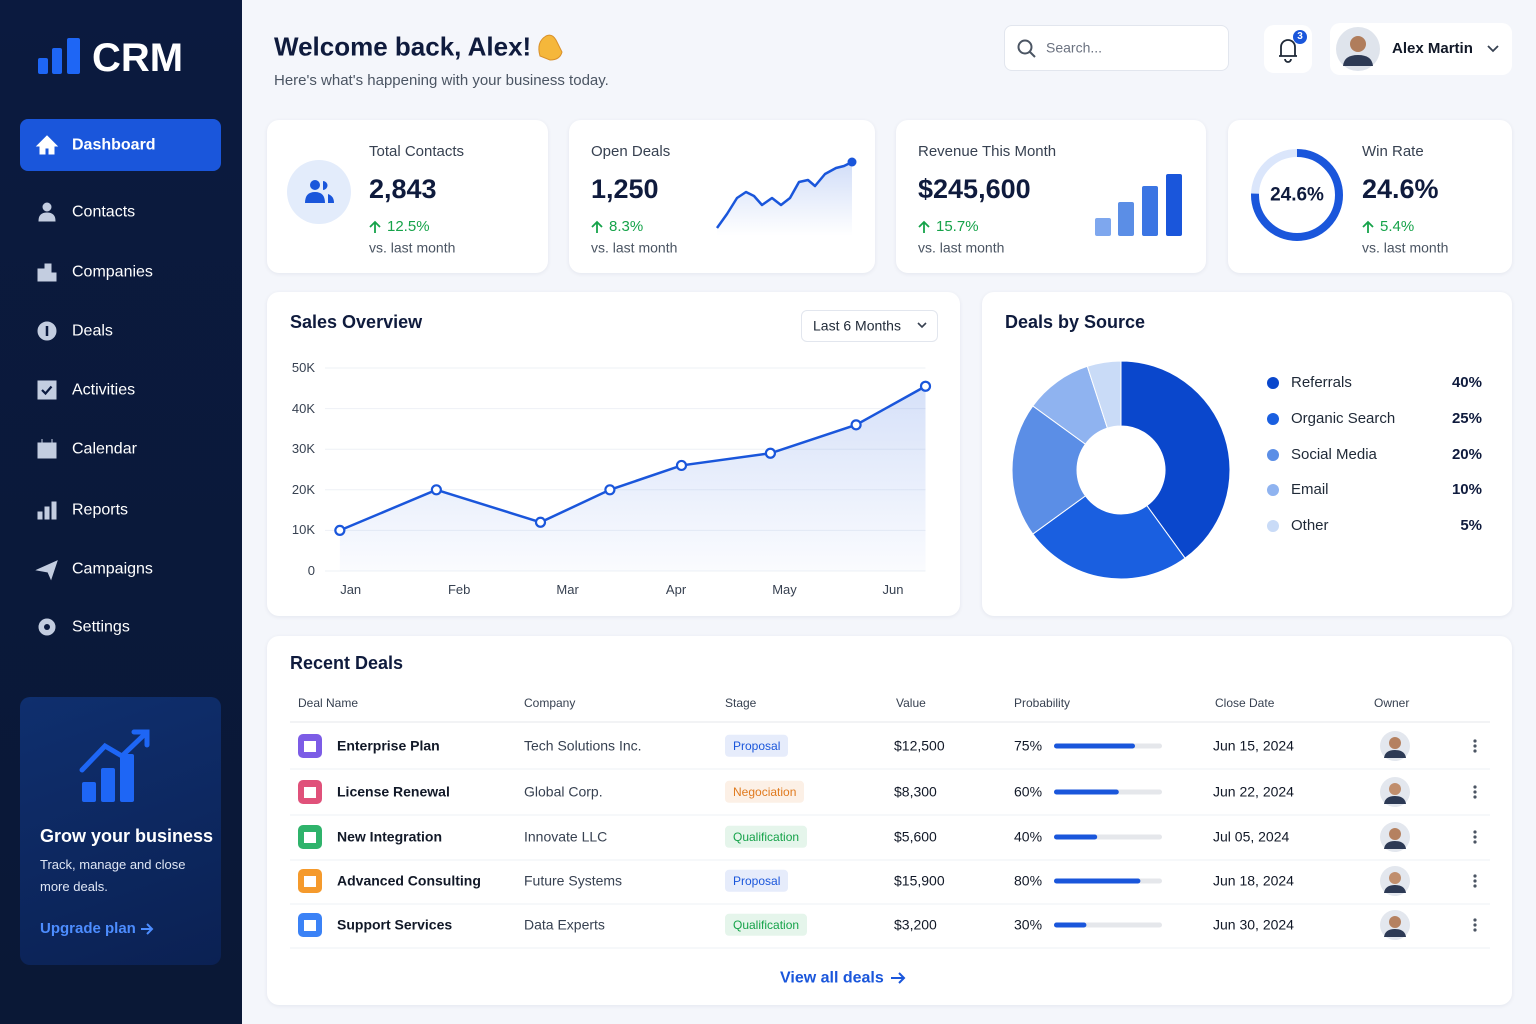 The height and width of the screenshot is (1024, 1536). What do you see at coordinates (1251, 836) in the screenshot?
I see `close-date: Jul 05, 2024` at bounding box center [1251, 836].